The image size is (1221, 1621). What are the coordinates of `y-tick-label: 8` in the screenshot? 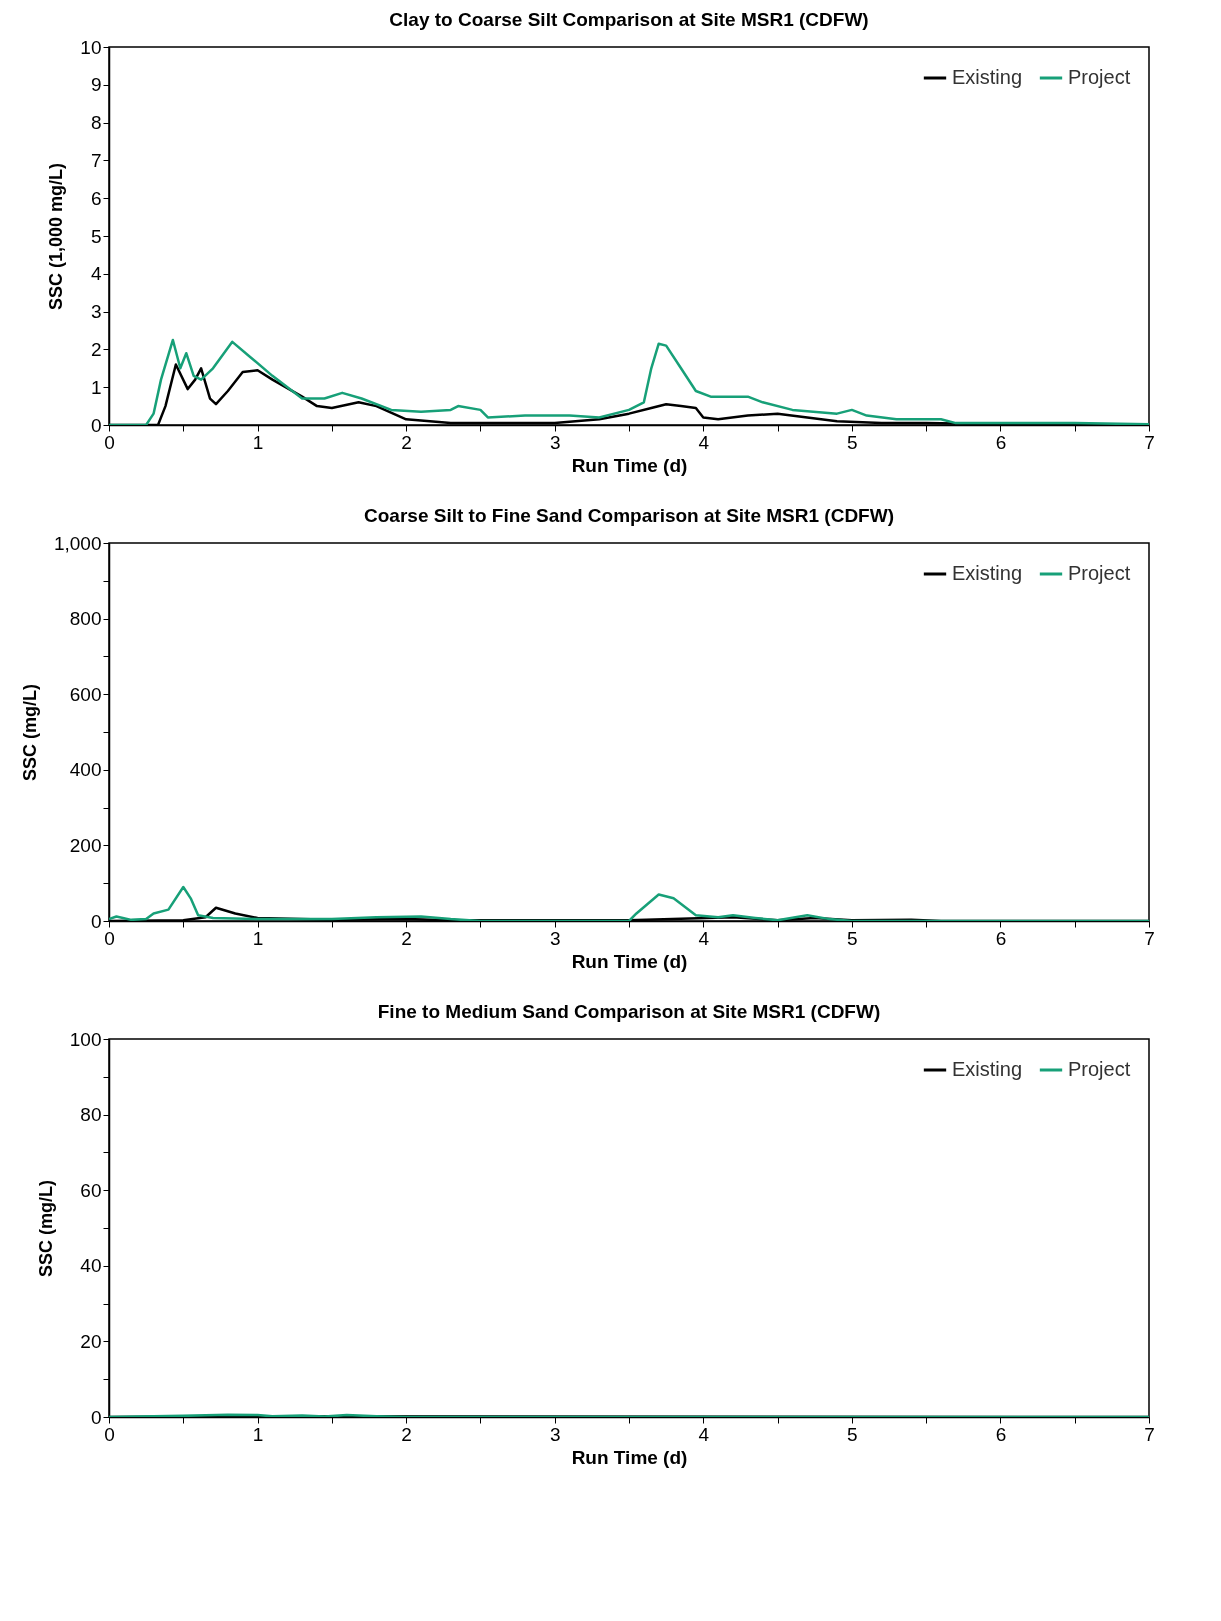 It's located at (96, 123).